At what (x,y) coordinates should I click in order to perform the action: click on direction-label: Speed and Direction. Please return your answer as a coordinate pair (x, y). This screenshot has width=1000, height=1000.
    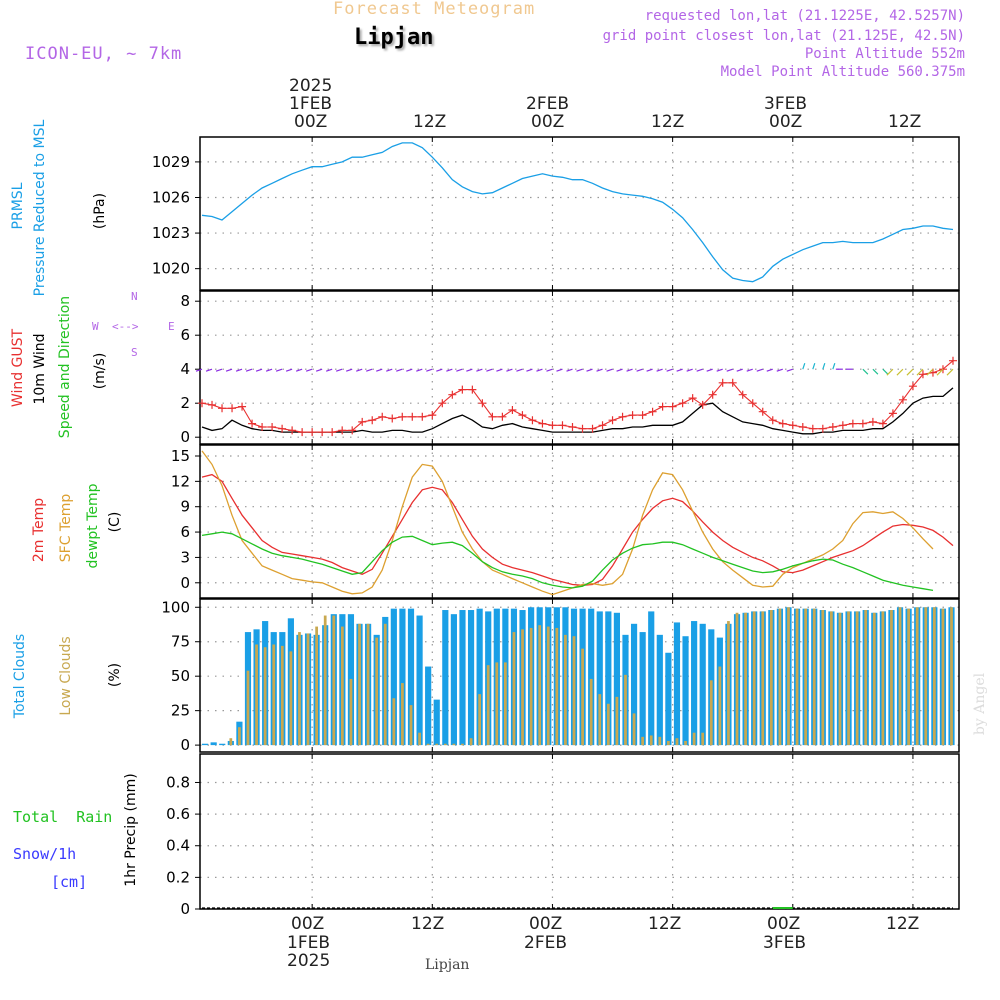
    Looking at the image, I should click on (65, 367).